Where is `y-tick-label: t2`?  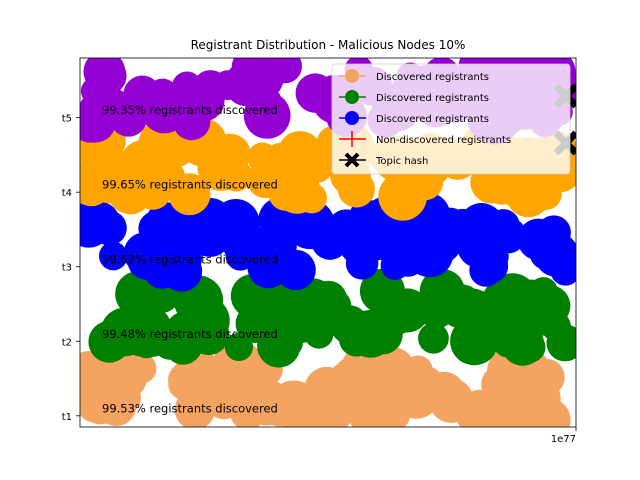 y-tick-label: t2 is located at coordinates (67, 342).